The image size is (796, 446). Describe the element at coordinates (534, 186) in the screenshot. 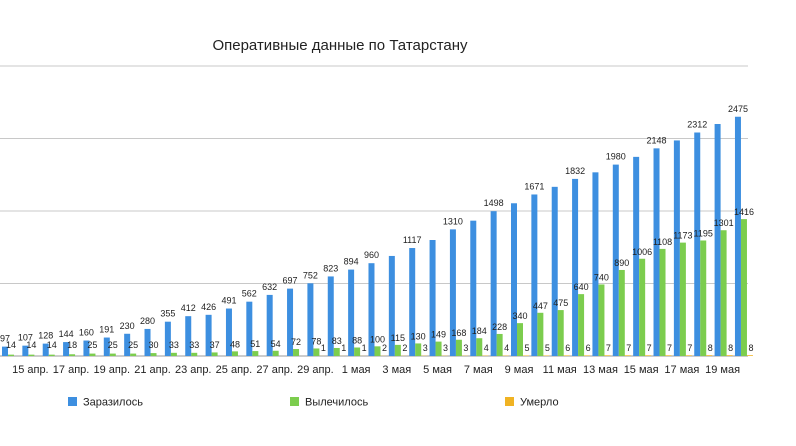

I see `infected-label: 1671` at that location.